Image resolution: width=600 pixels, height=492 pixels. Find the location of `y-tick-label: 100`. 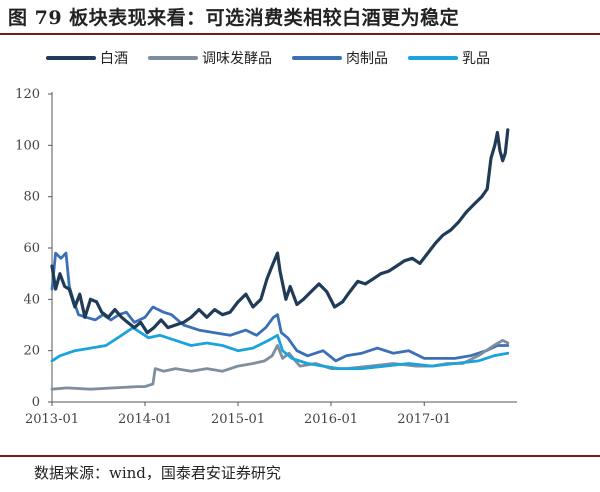

y-tick-label: 100 is located at coordinates (27, 145).